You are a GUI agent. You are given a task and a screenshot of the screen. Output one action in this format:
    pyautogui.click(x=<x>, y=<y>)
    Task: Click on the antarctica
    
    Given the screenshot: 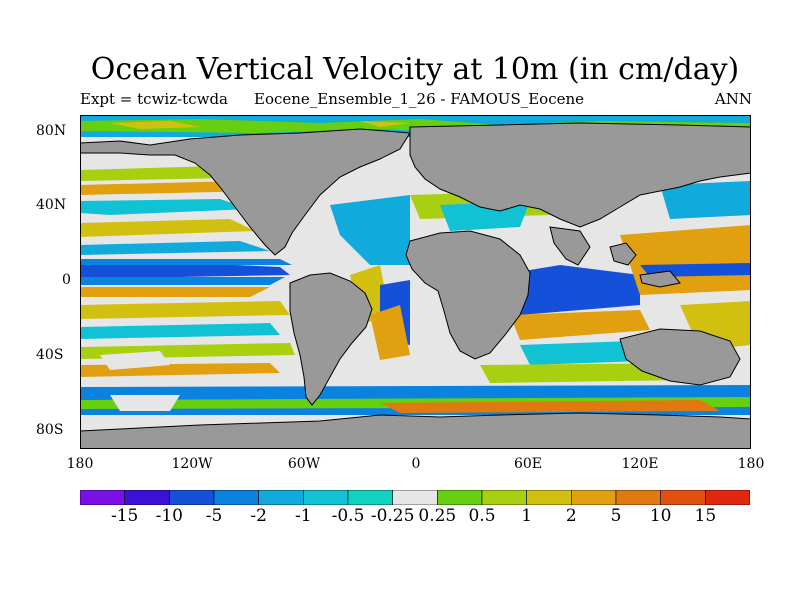 What is the action you would take?
    pyautogui.click(x=415, y=430)
    